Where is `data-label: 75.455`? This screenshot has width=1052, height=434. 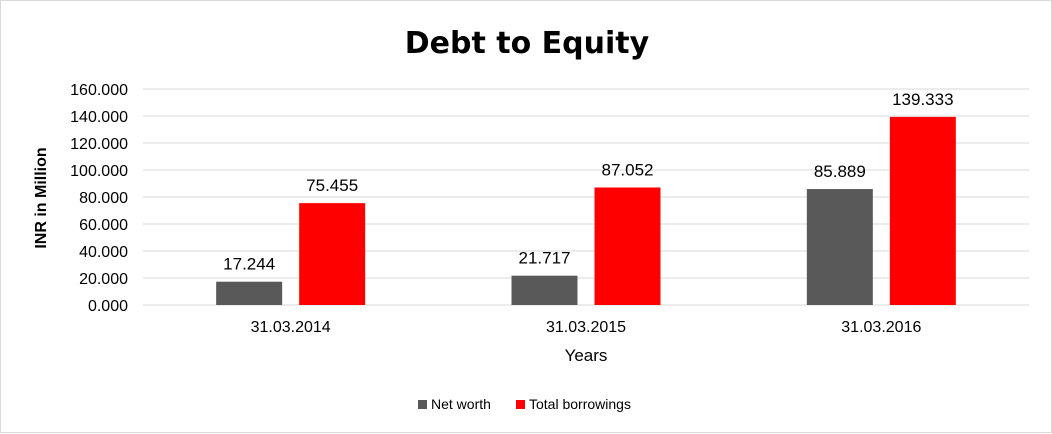
data-label: 75.455 is located at coordinates (332, 185).